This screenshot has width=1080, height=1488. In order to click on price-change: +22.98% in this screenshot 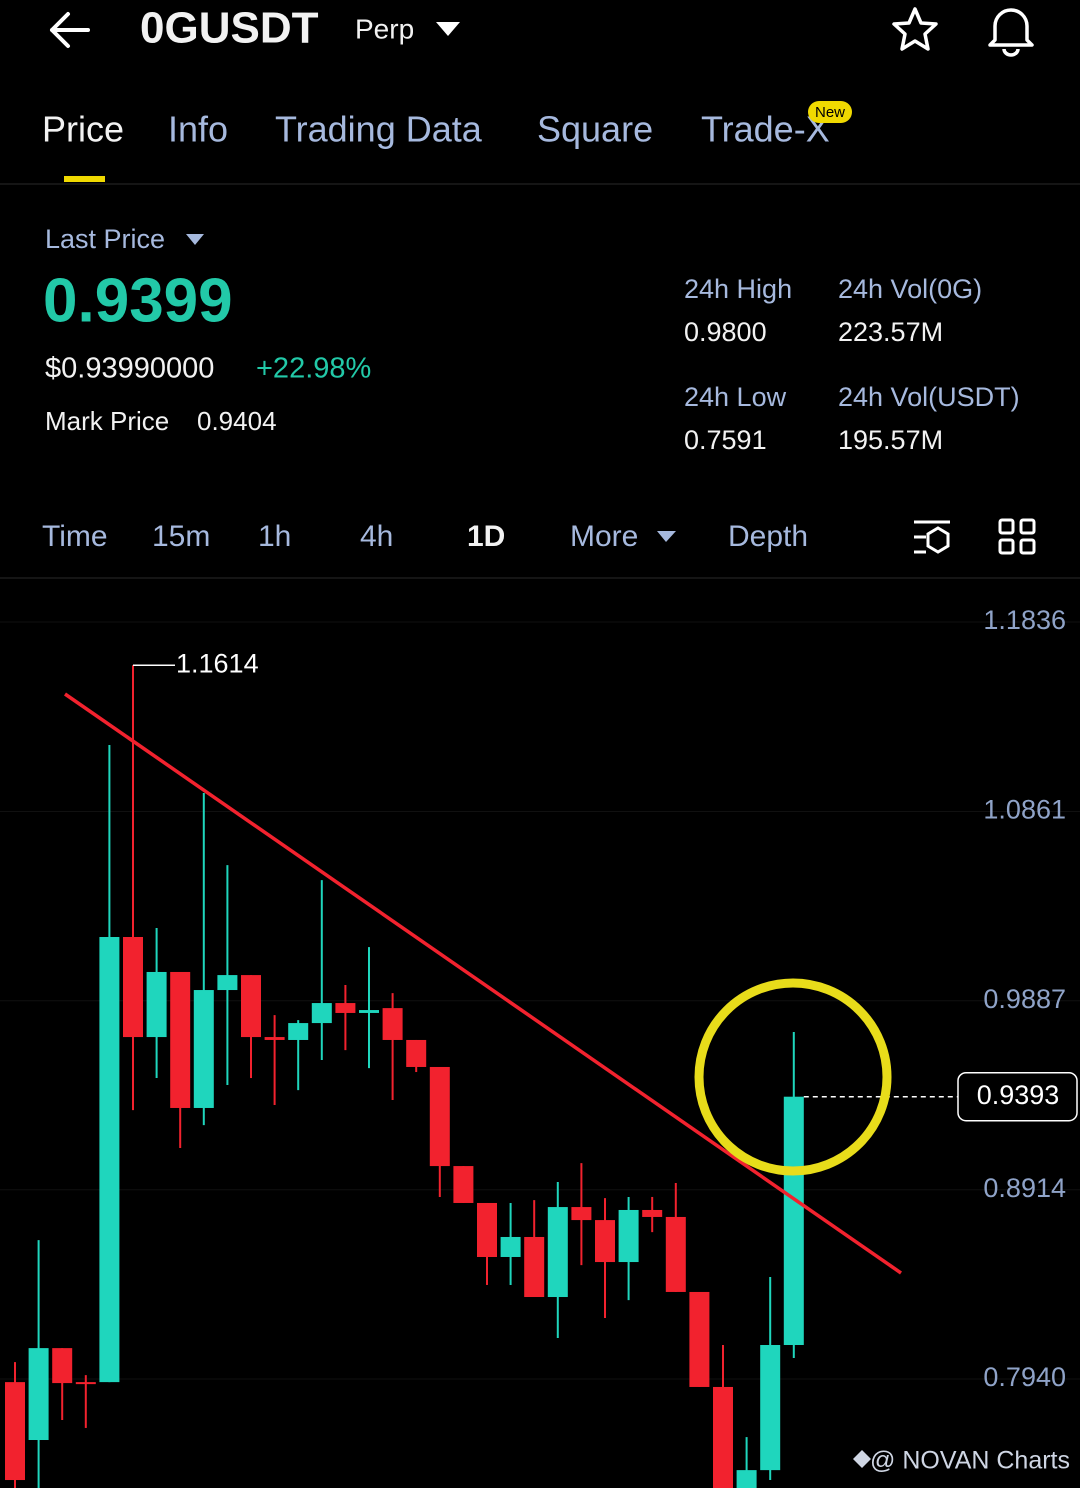, I will do `click(313, 369)`.